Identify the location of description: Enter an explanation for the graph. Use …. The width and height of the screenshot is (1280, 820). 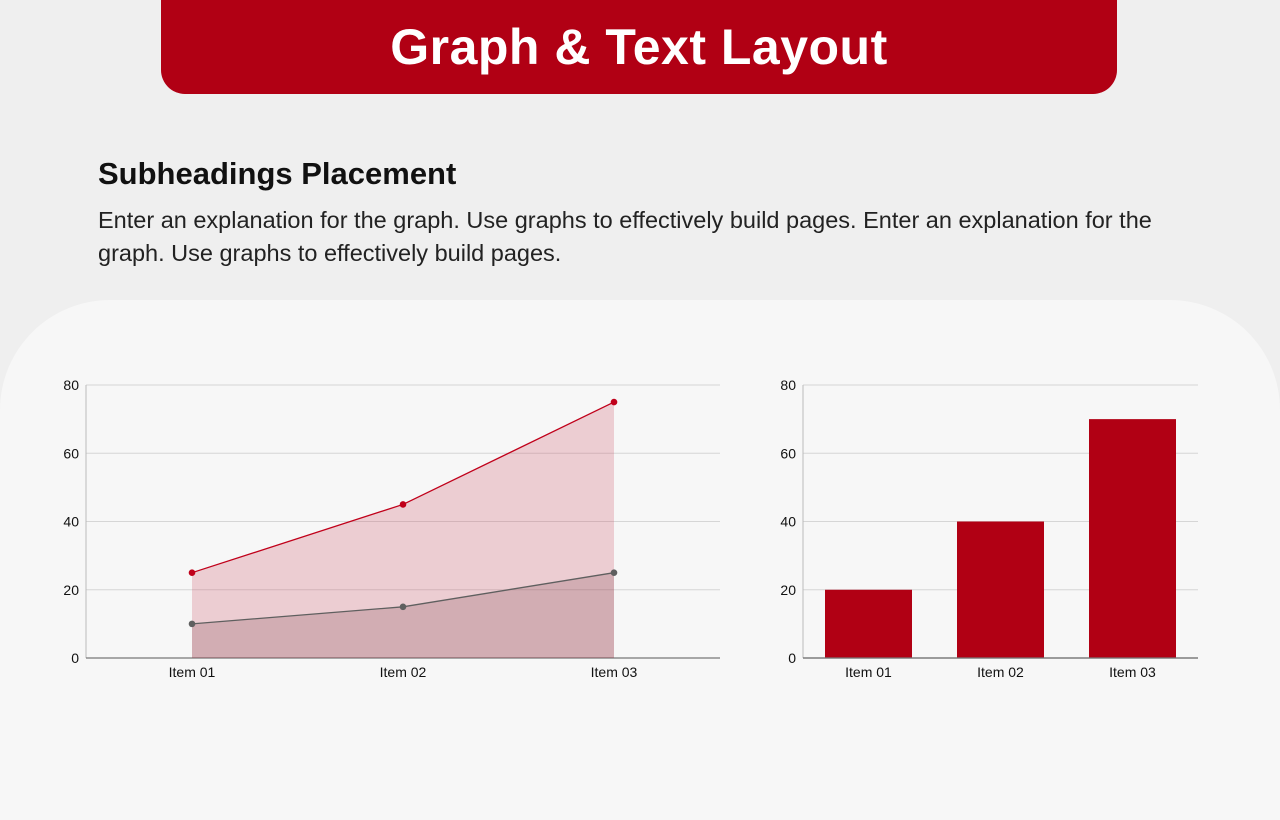
(625, 236).